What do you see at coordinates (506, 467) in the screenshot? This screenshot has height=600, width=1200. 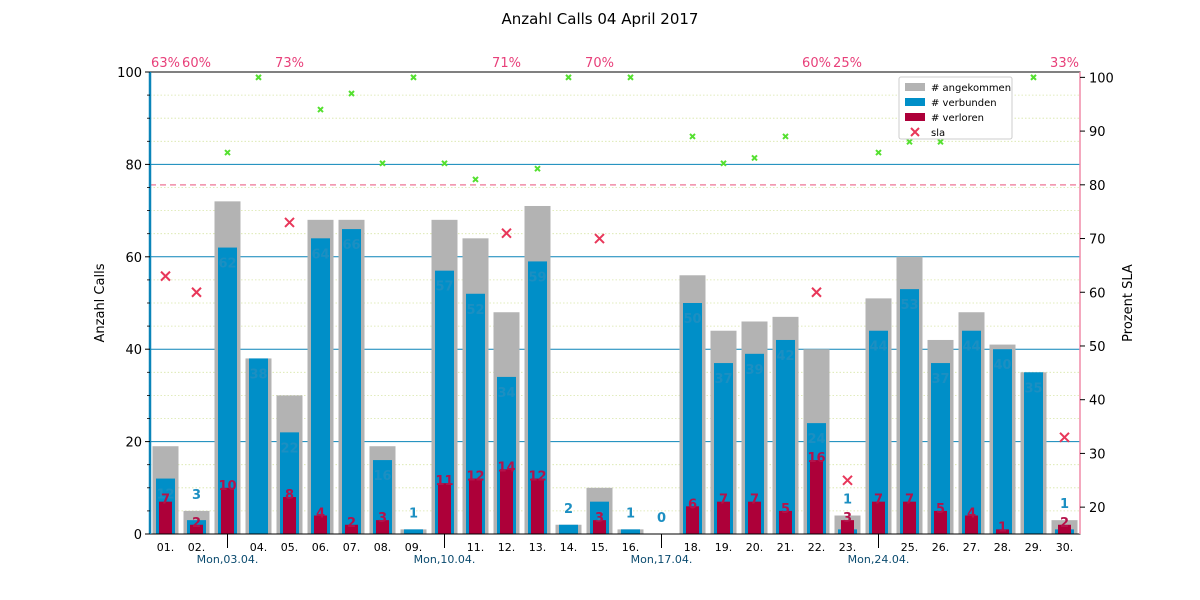 I see `label-verloren: 14` at bounding box center [506, 467].